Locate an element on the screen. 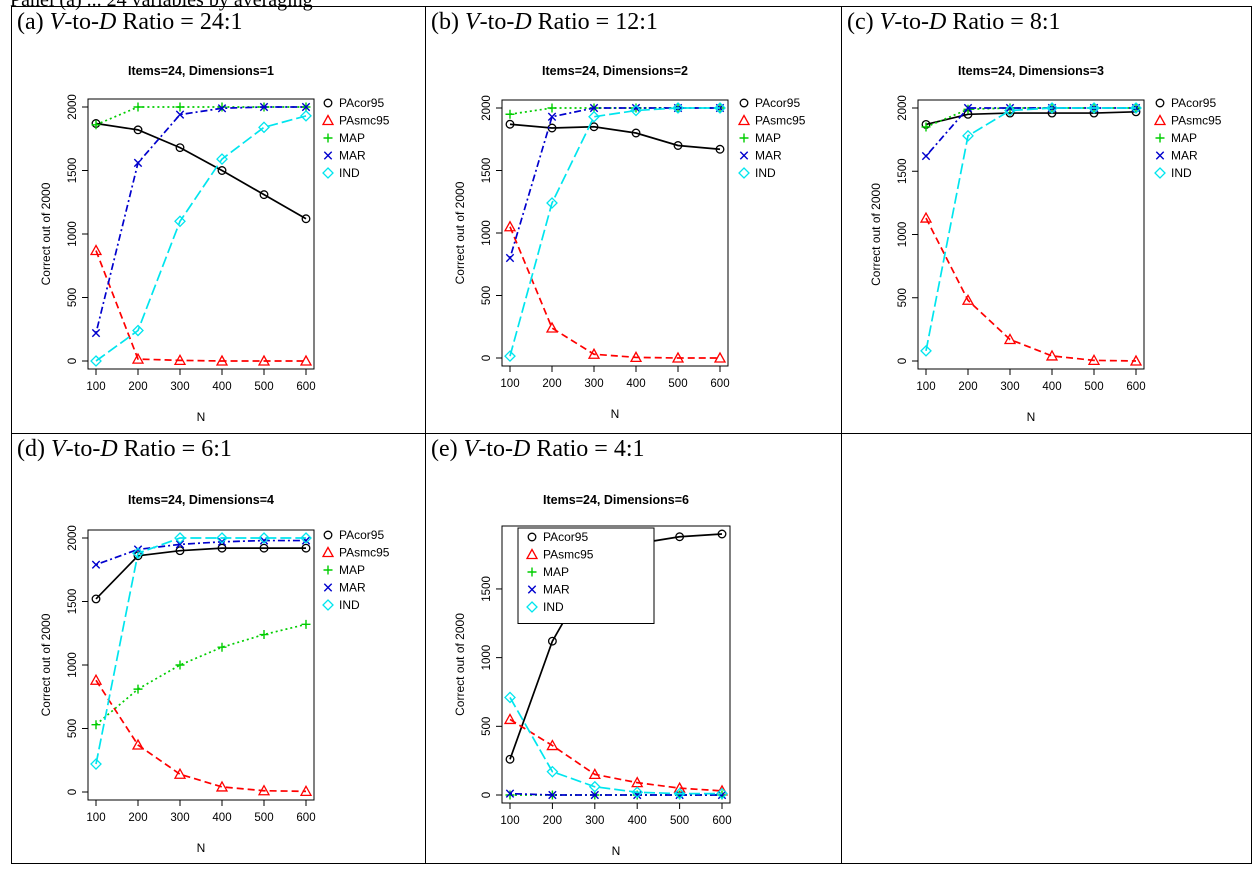 The image size is (1256, 879). chart-title: Items=24, Dimensions=3 is located at coordinates (1031, 71).